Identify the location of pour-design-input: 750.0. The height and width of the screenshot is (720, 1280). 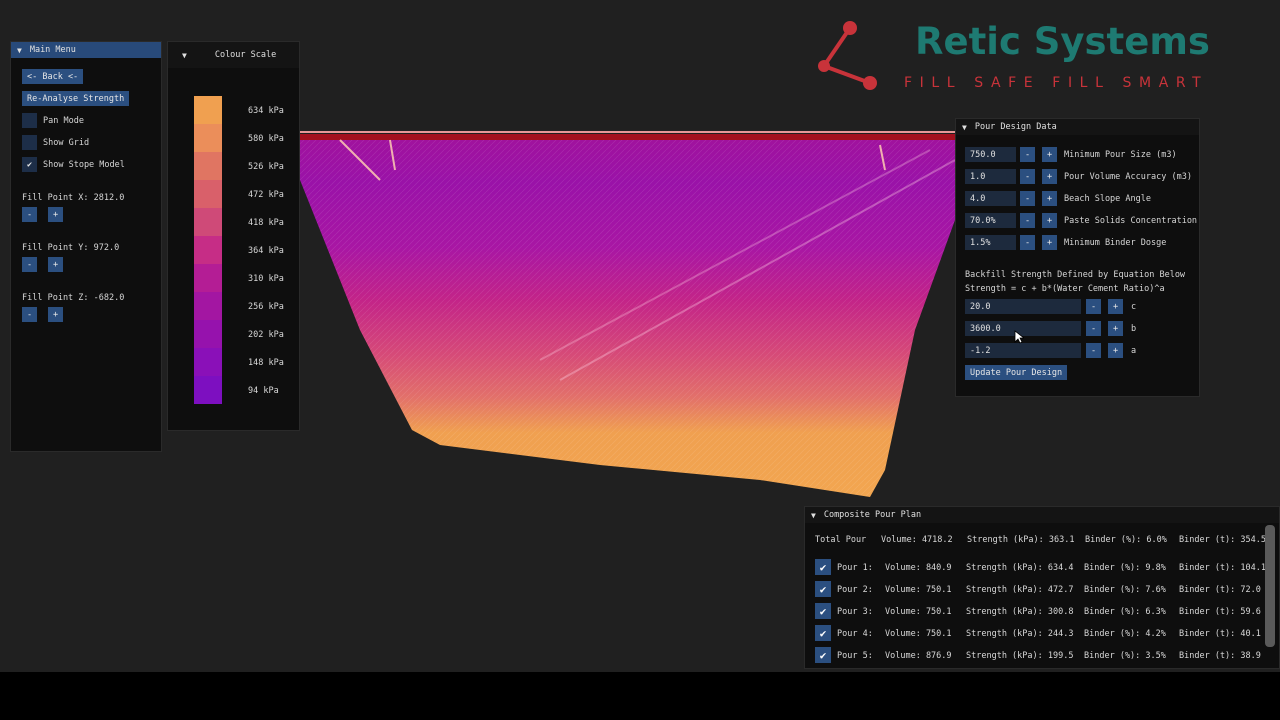
(990, 154).